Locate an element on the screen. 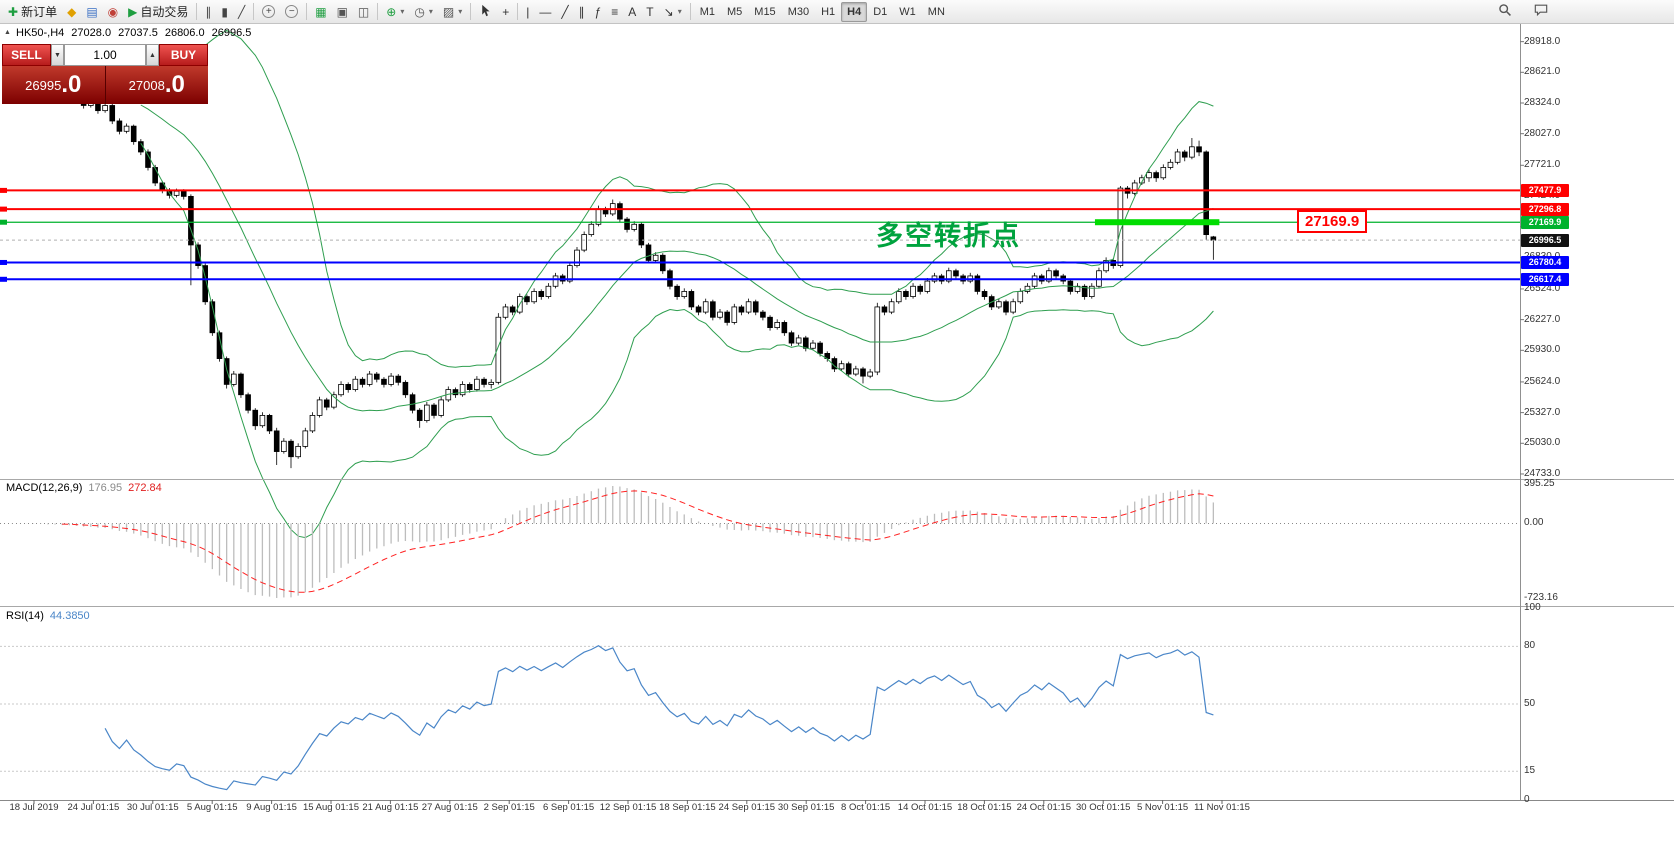  rsi-name: RSI(14) is located at coordinates (25, 616).